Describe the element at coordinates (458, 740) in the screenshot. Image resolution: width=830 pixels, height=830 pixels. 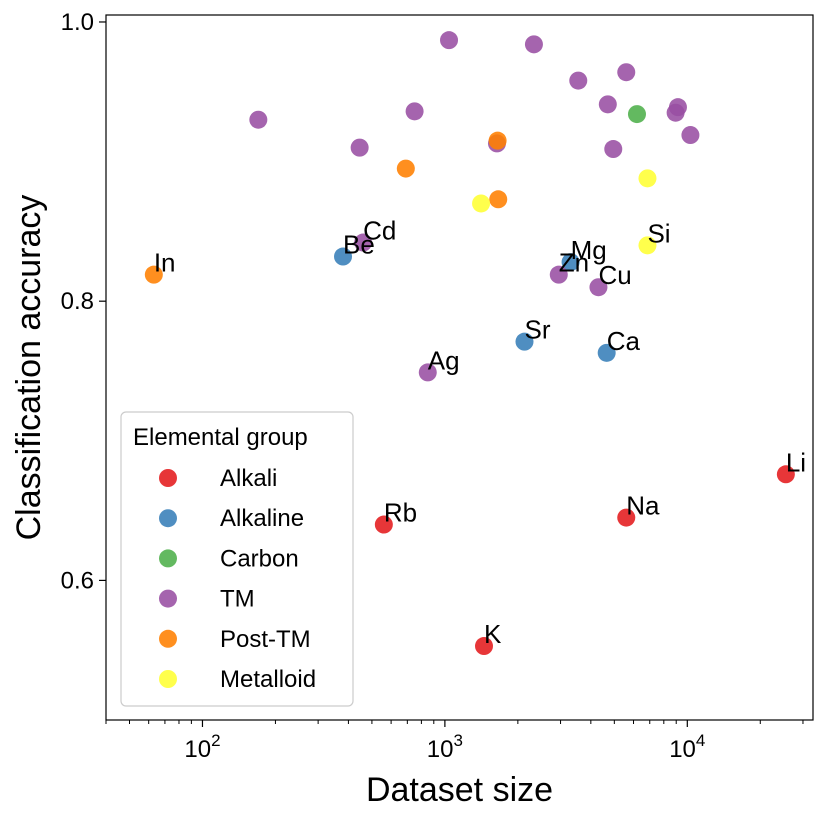
I see `x-tick-exponent: 3` at that location.